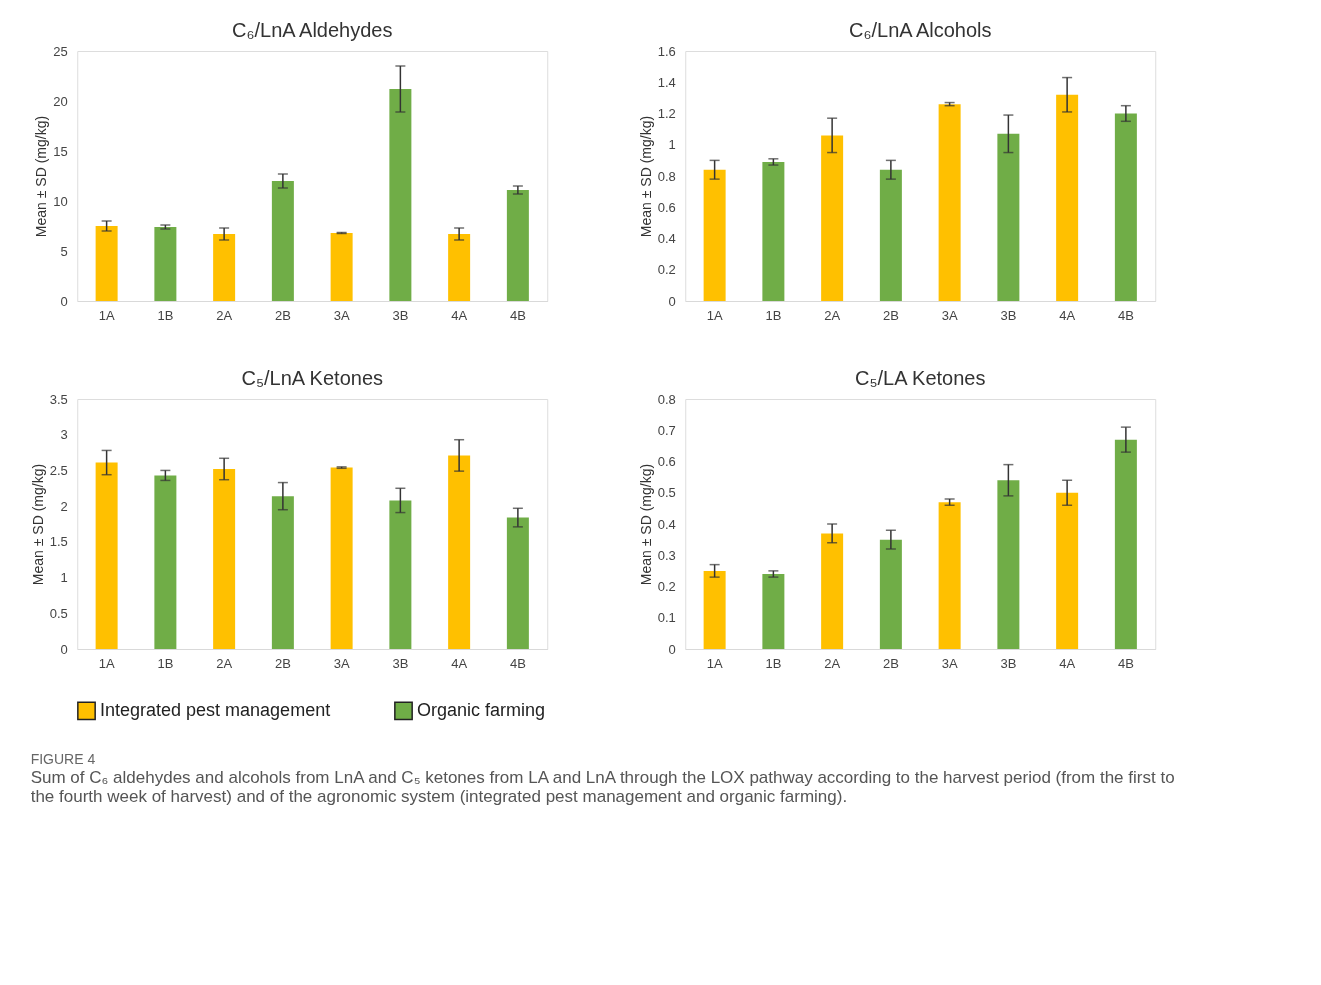 This screenshot has height=985, width=1321. Describe the element at coordinates (58, 399) in the screenshot. I see `y-tick-label: 3.5` at that location.